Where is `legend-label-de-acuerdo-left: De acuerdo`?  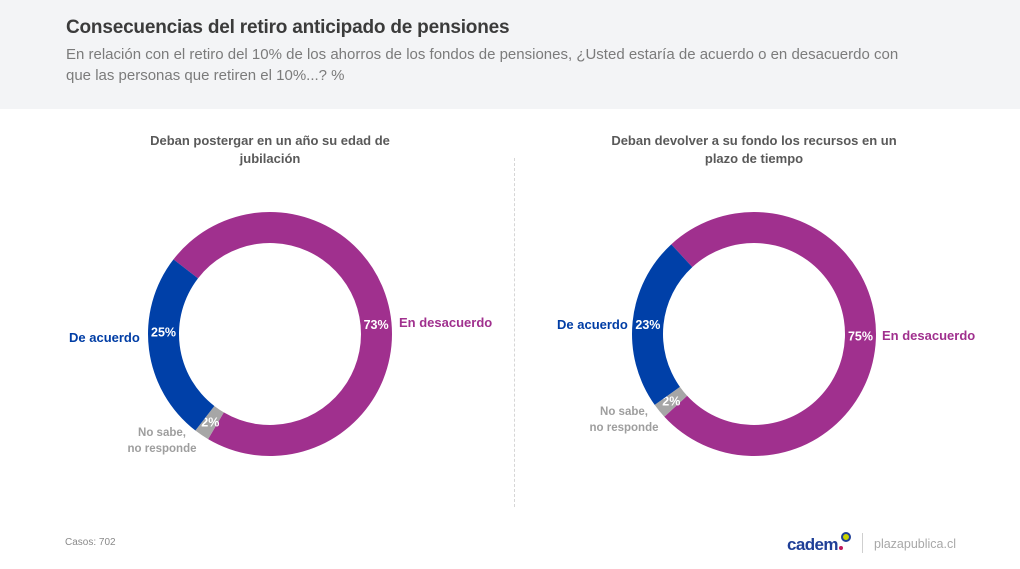 legend-label-de-acuerdo-left: De acuerdo is located at coordinates (104, 337).